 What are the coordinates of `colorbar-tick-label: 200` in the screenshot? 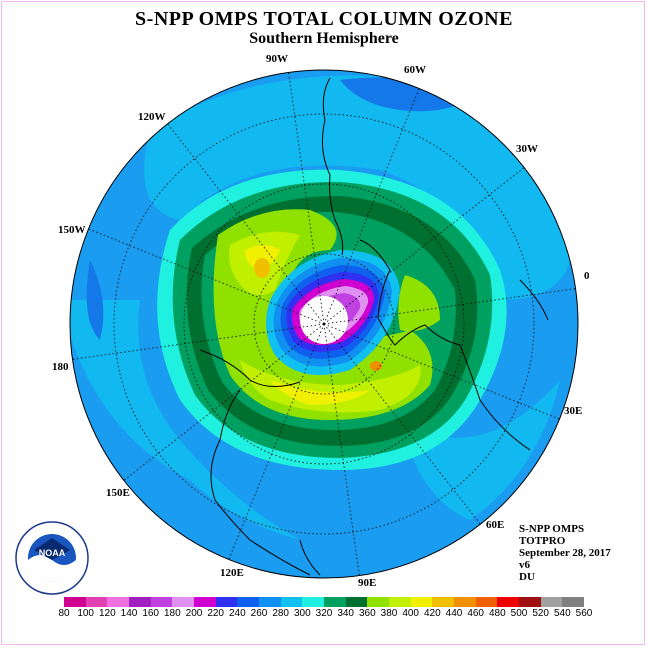 It's located at (194, 613).